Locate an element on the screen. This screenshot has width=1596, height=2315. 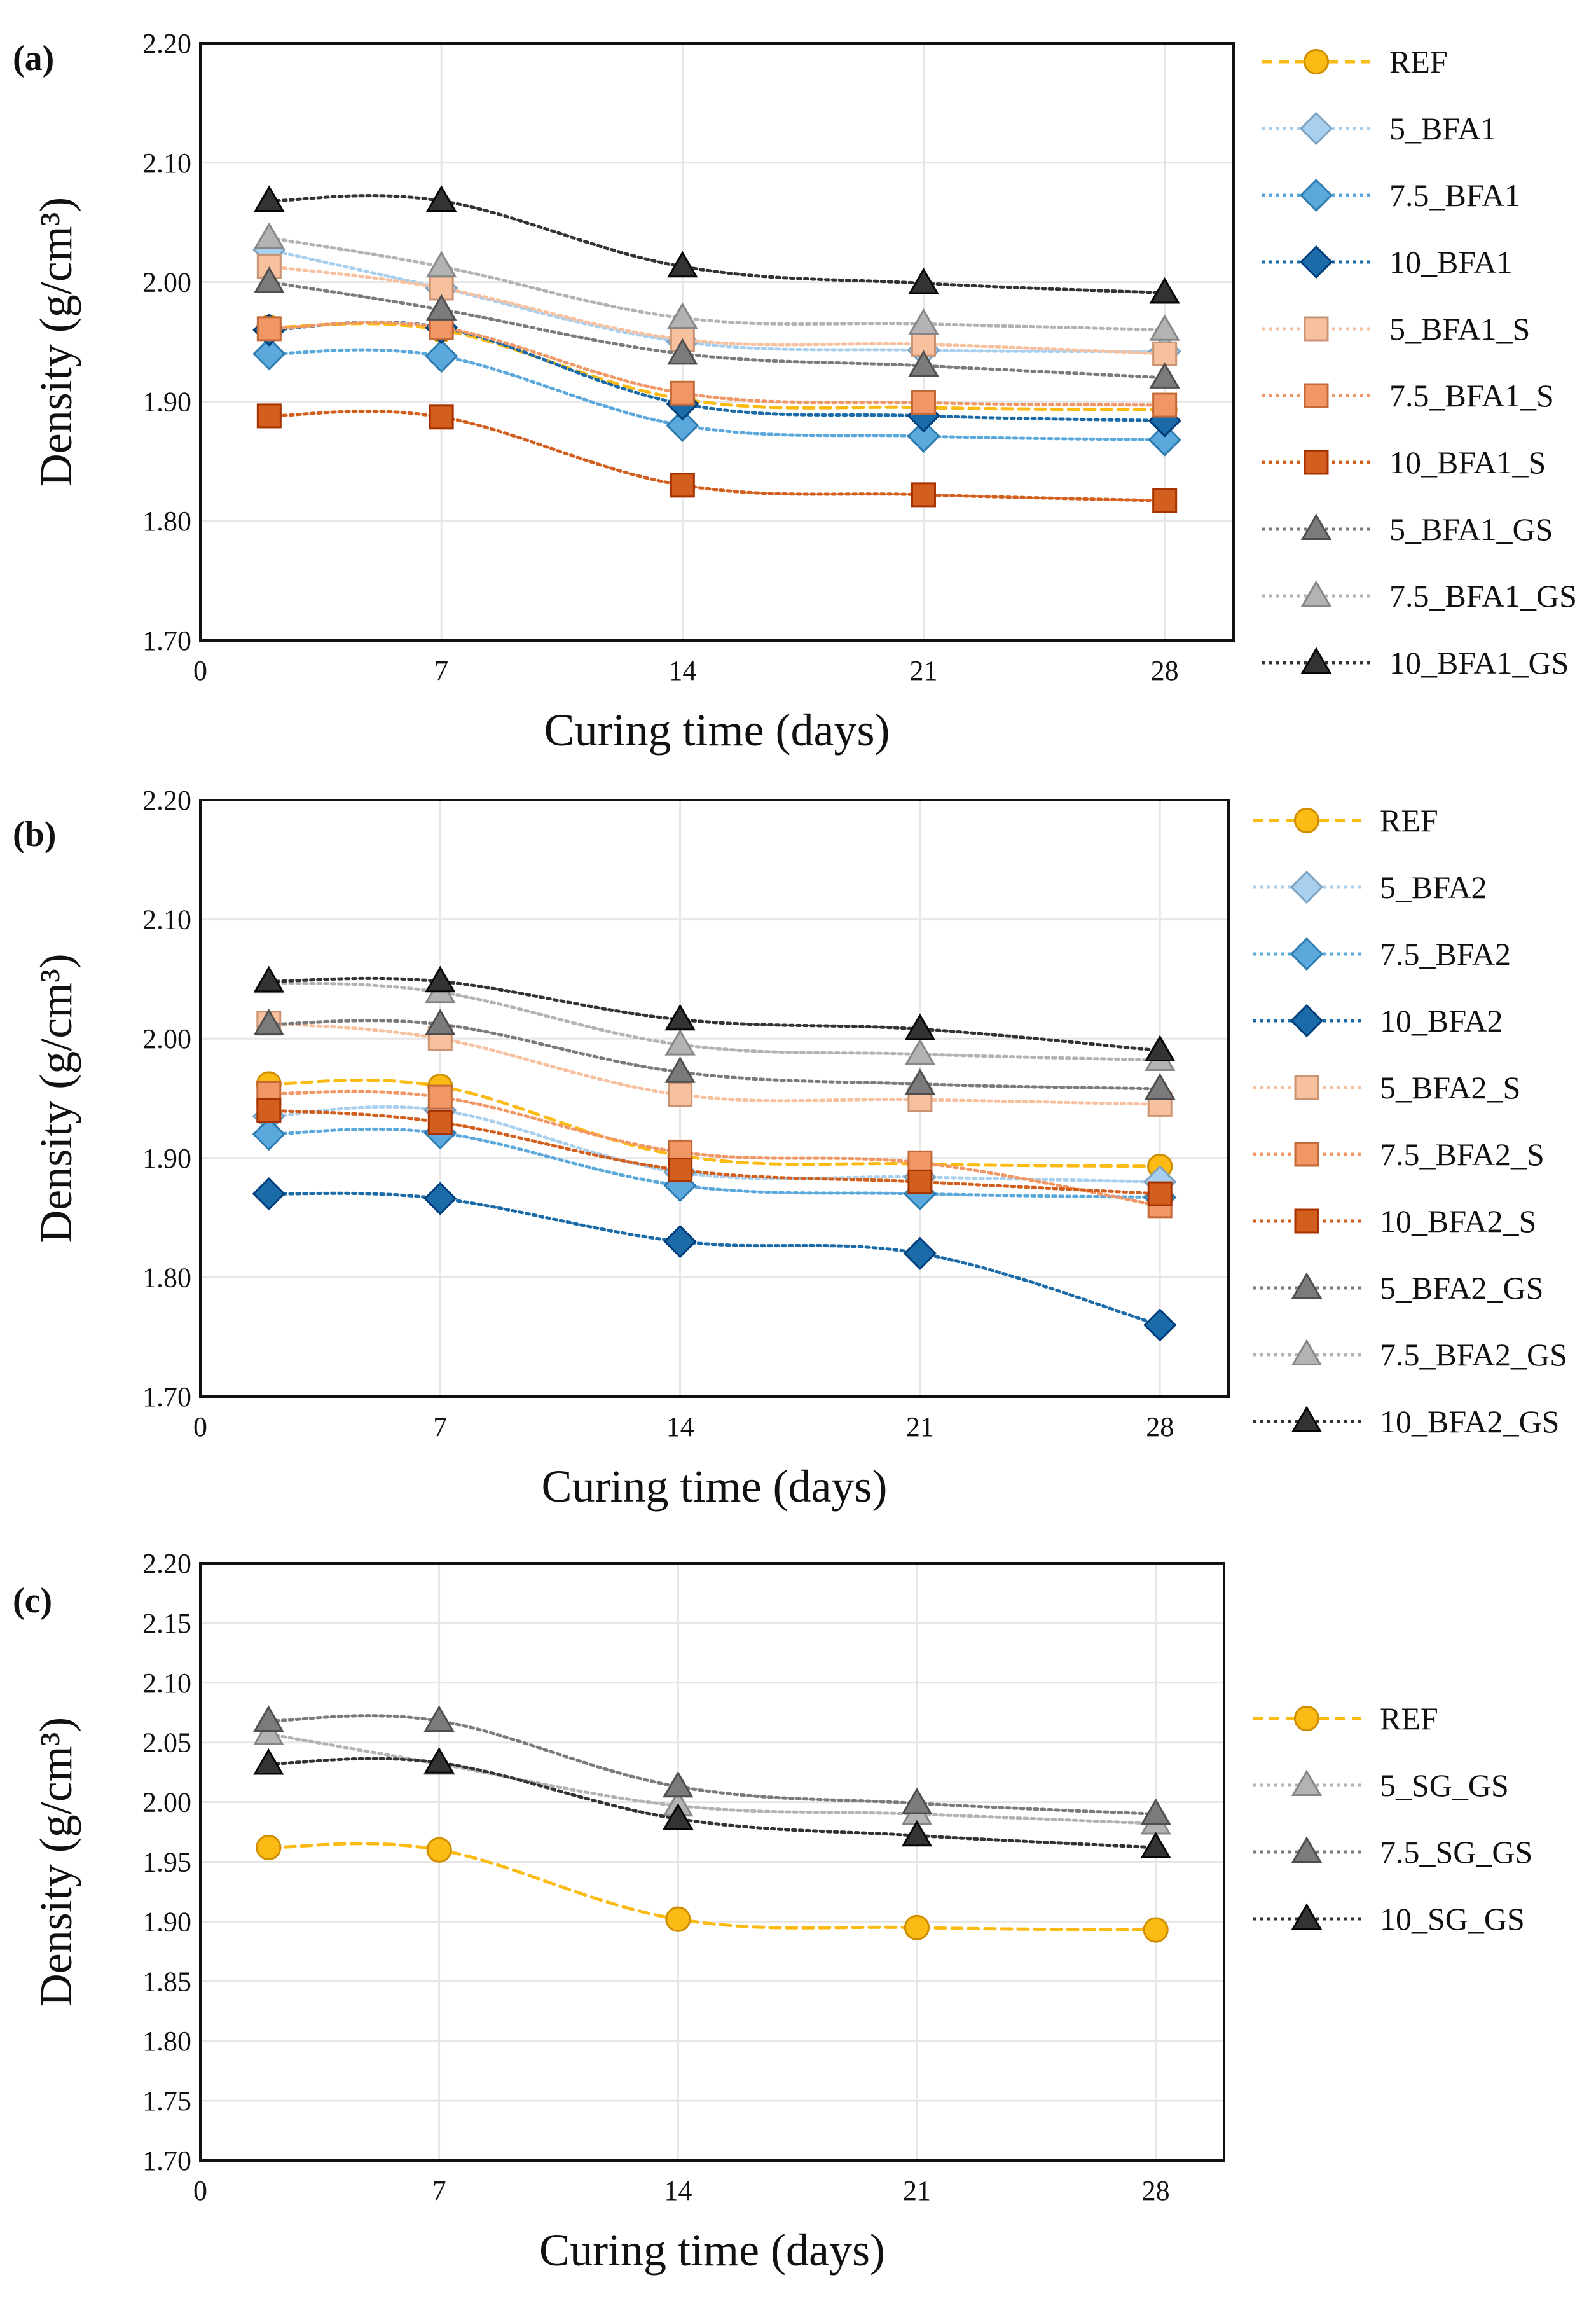
y-tick-label: 2.15 is located at coordinates (166, 1623).